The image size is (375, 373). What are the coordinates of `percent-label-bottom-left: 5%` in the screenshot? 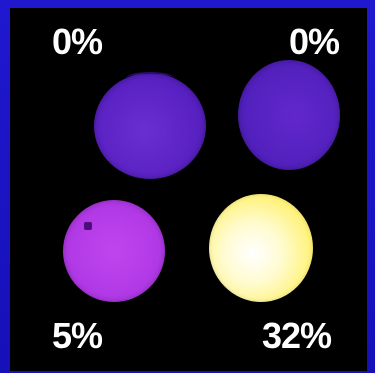 It's located at (77, 335).